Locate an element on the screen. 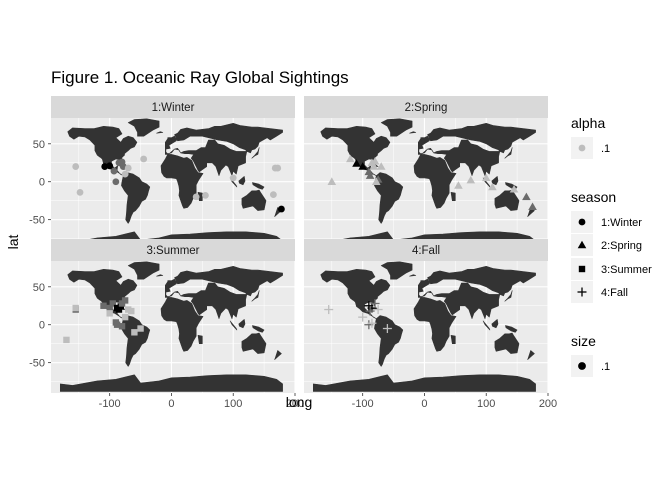 The width and height of the screenshot is (672, 485). legend-label: 4:Fall is located at coordinates (614, 293).